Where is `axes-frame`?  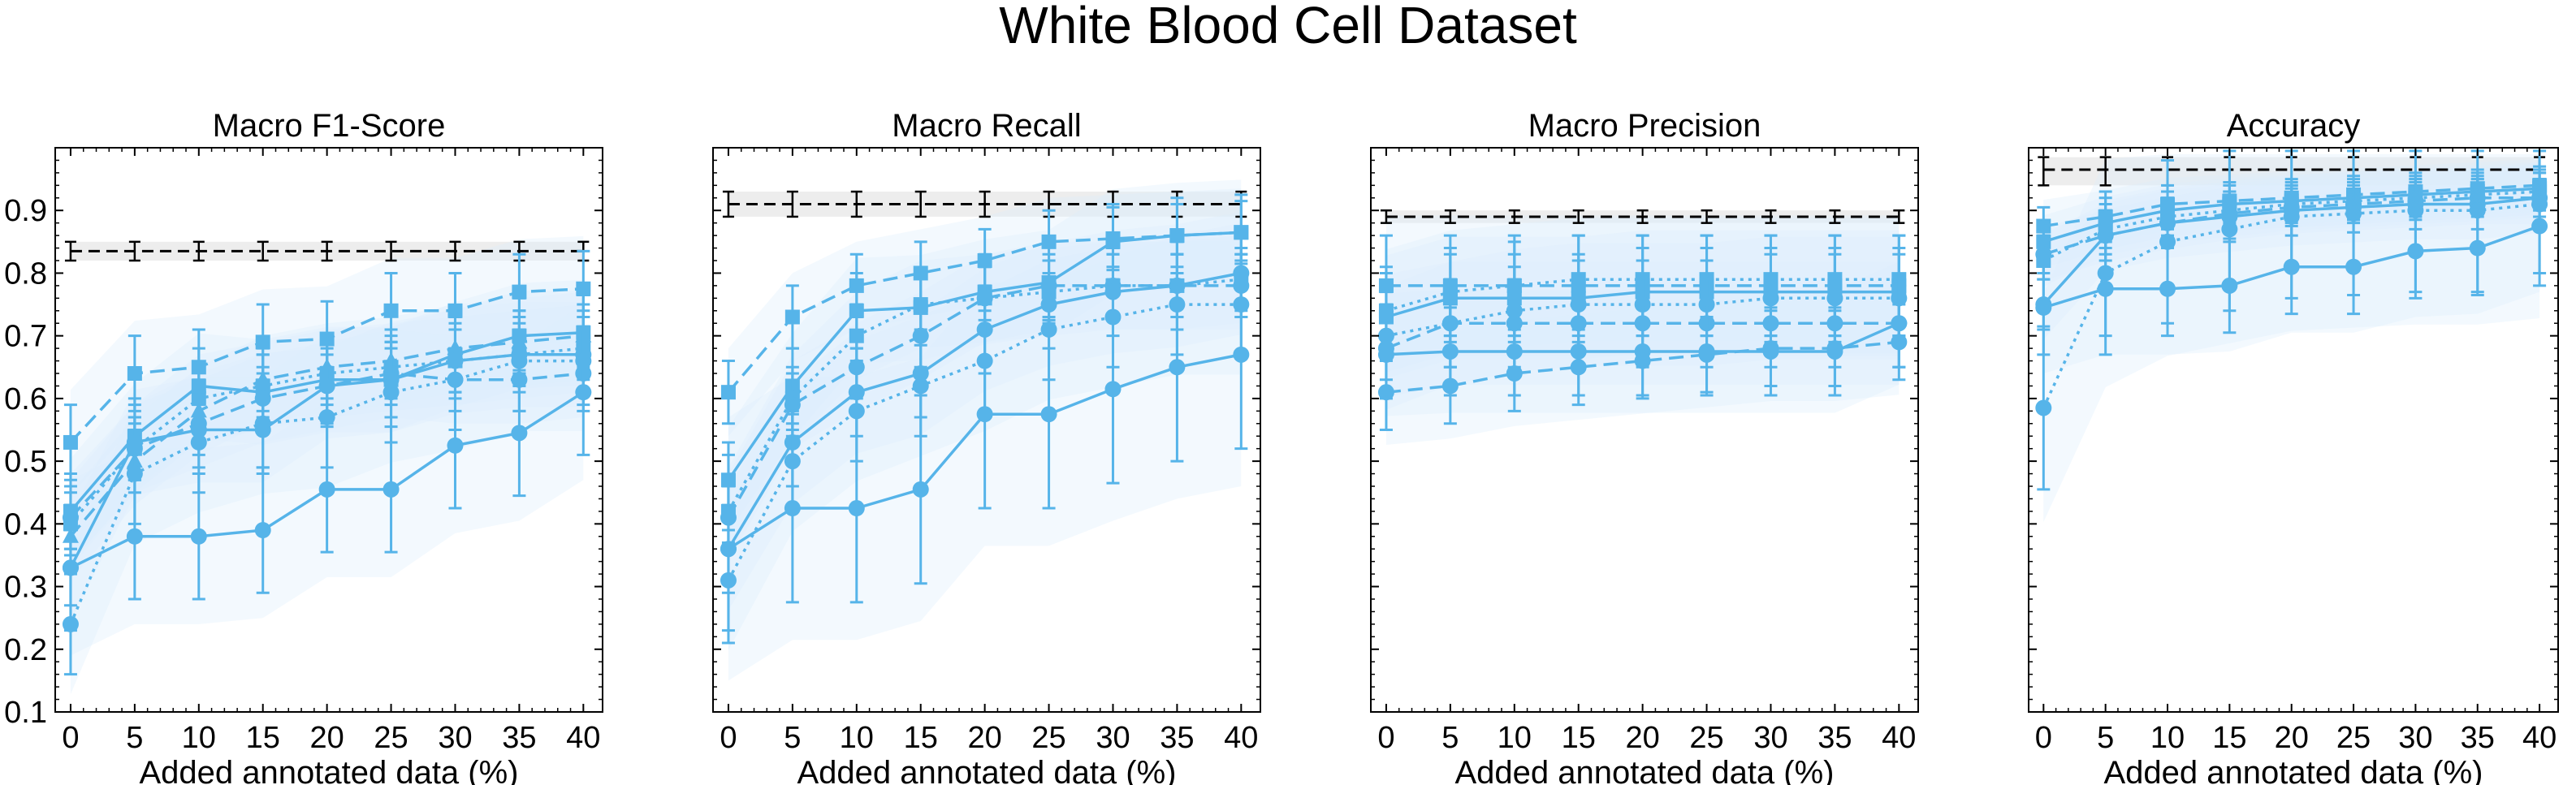
axes-frame is located at coordinates (2294, 430).